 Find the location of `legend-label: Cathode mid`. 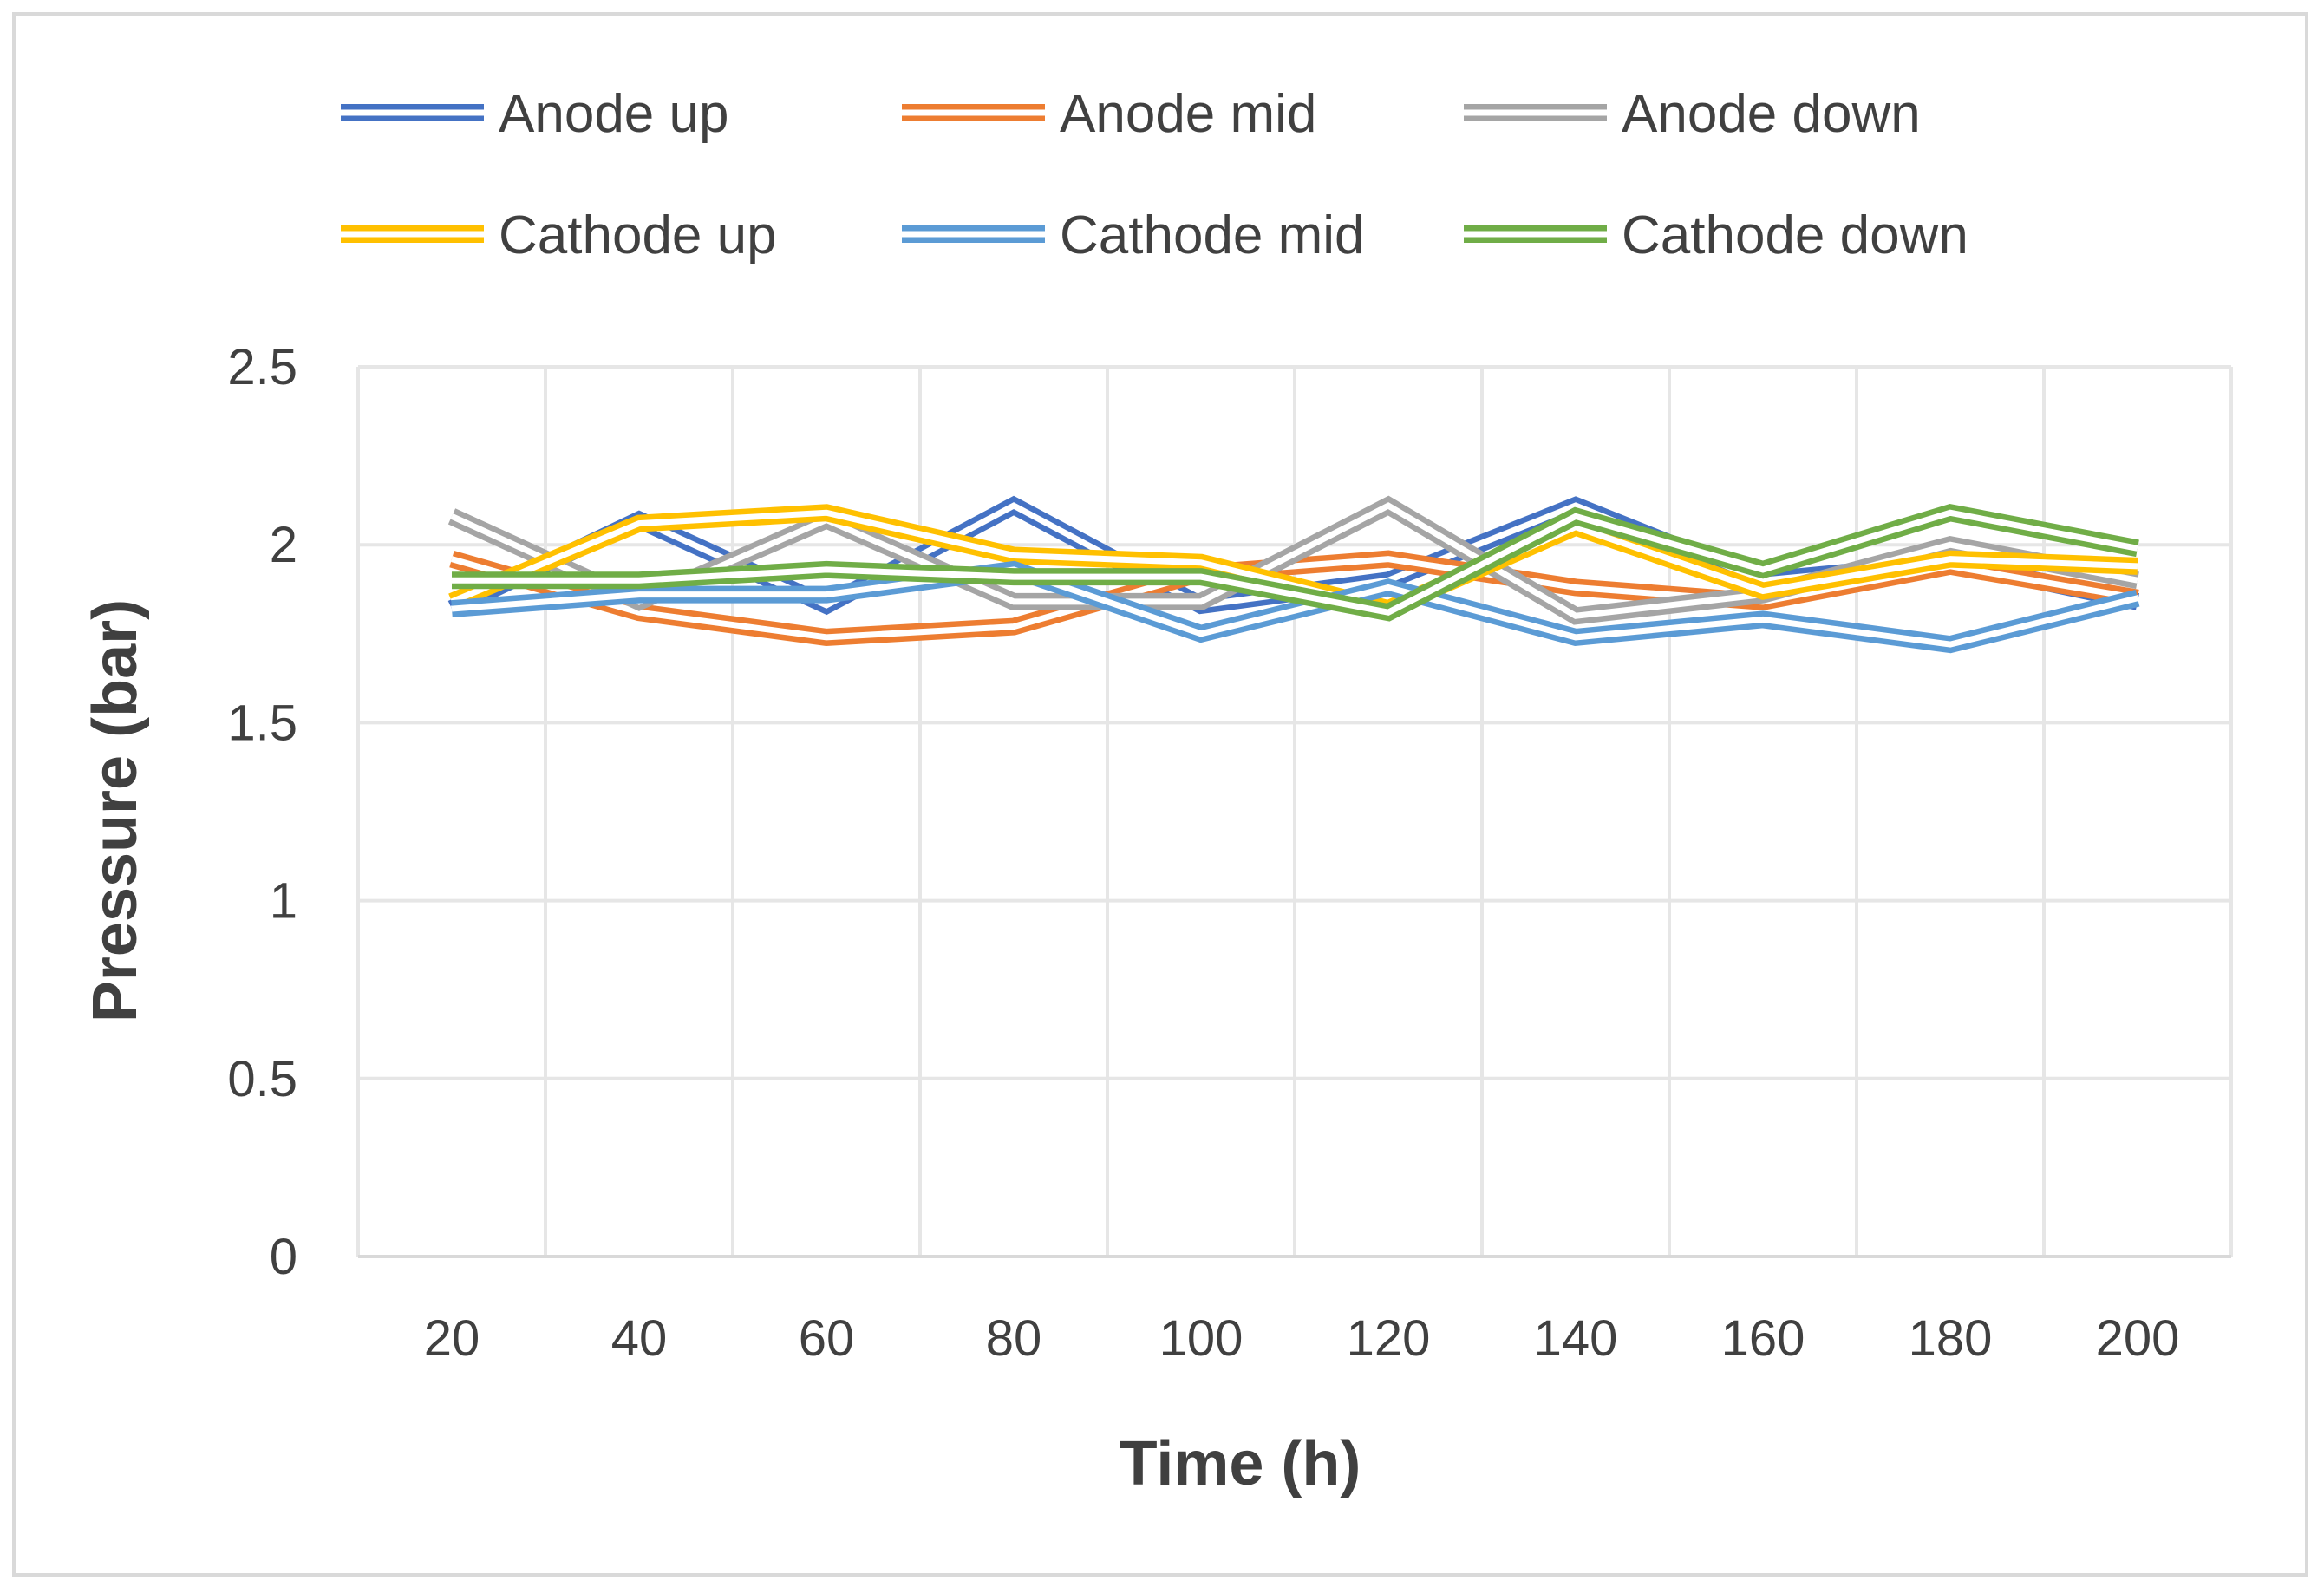

legend-label: Cathode mid is located at coordinates (1212, 236).